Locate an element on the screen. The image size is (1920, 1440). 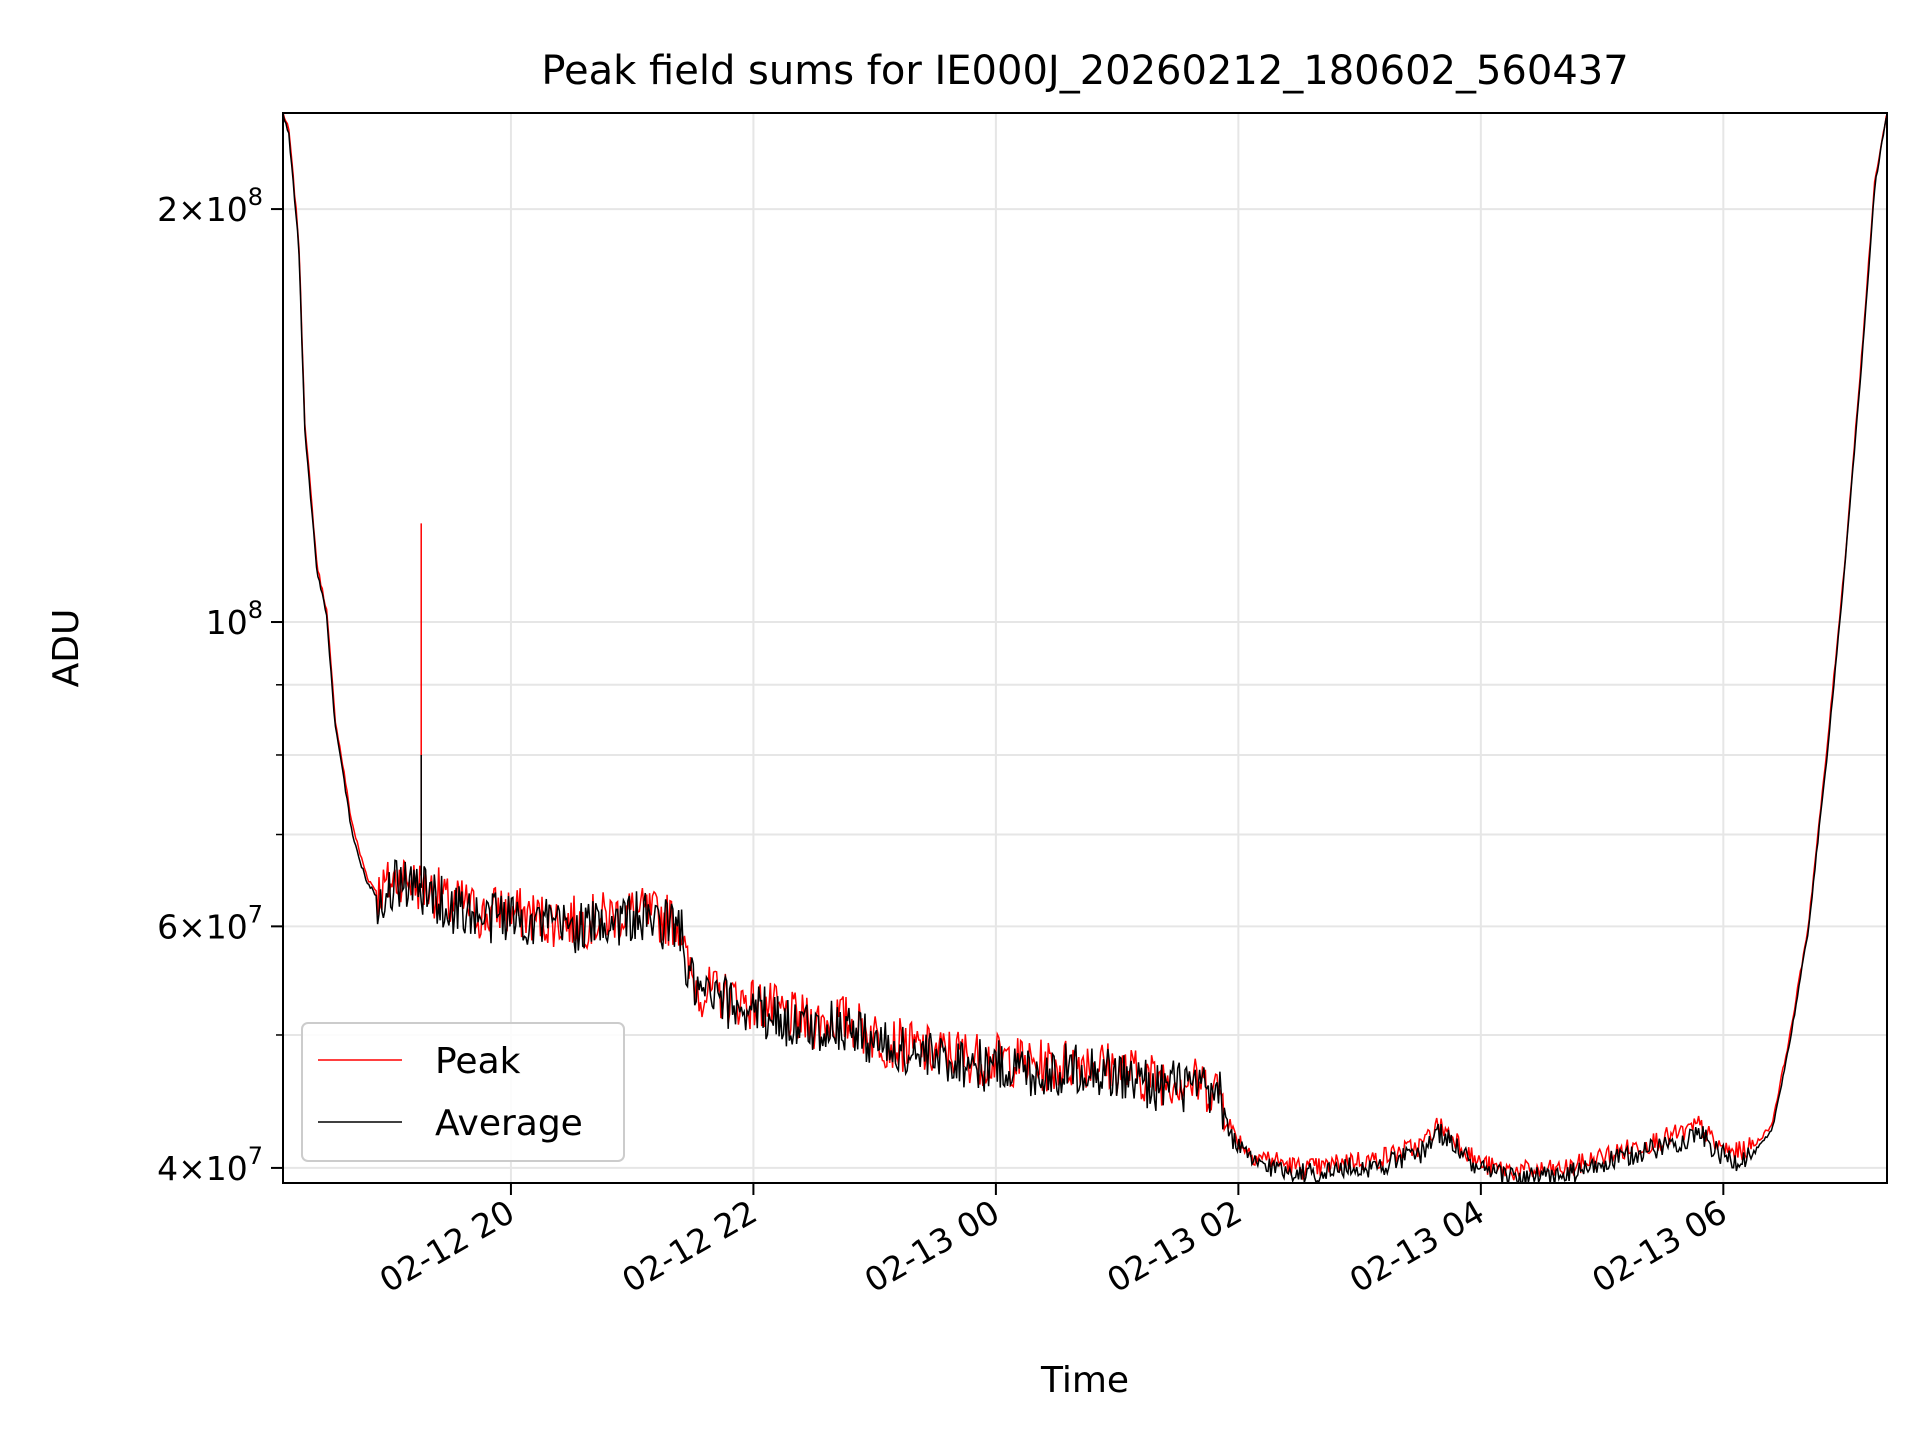
y-axis-label: ADU is located at coordinates (66, 648).